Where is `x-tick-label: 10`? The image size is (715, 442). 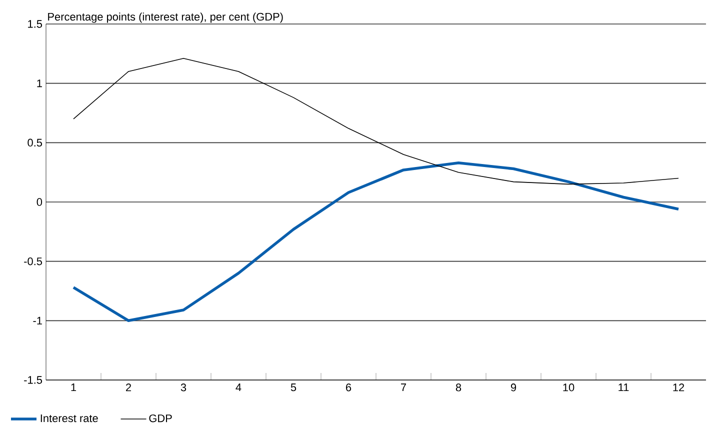
x-tick-label: 10 is located at coordinates (568, 388).